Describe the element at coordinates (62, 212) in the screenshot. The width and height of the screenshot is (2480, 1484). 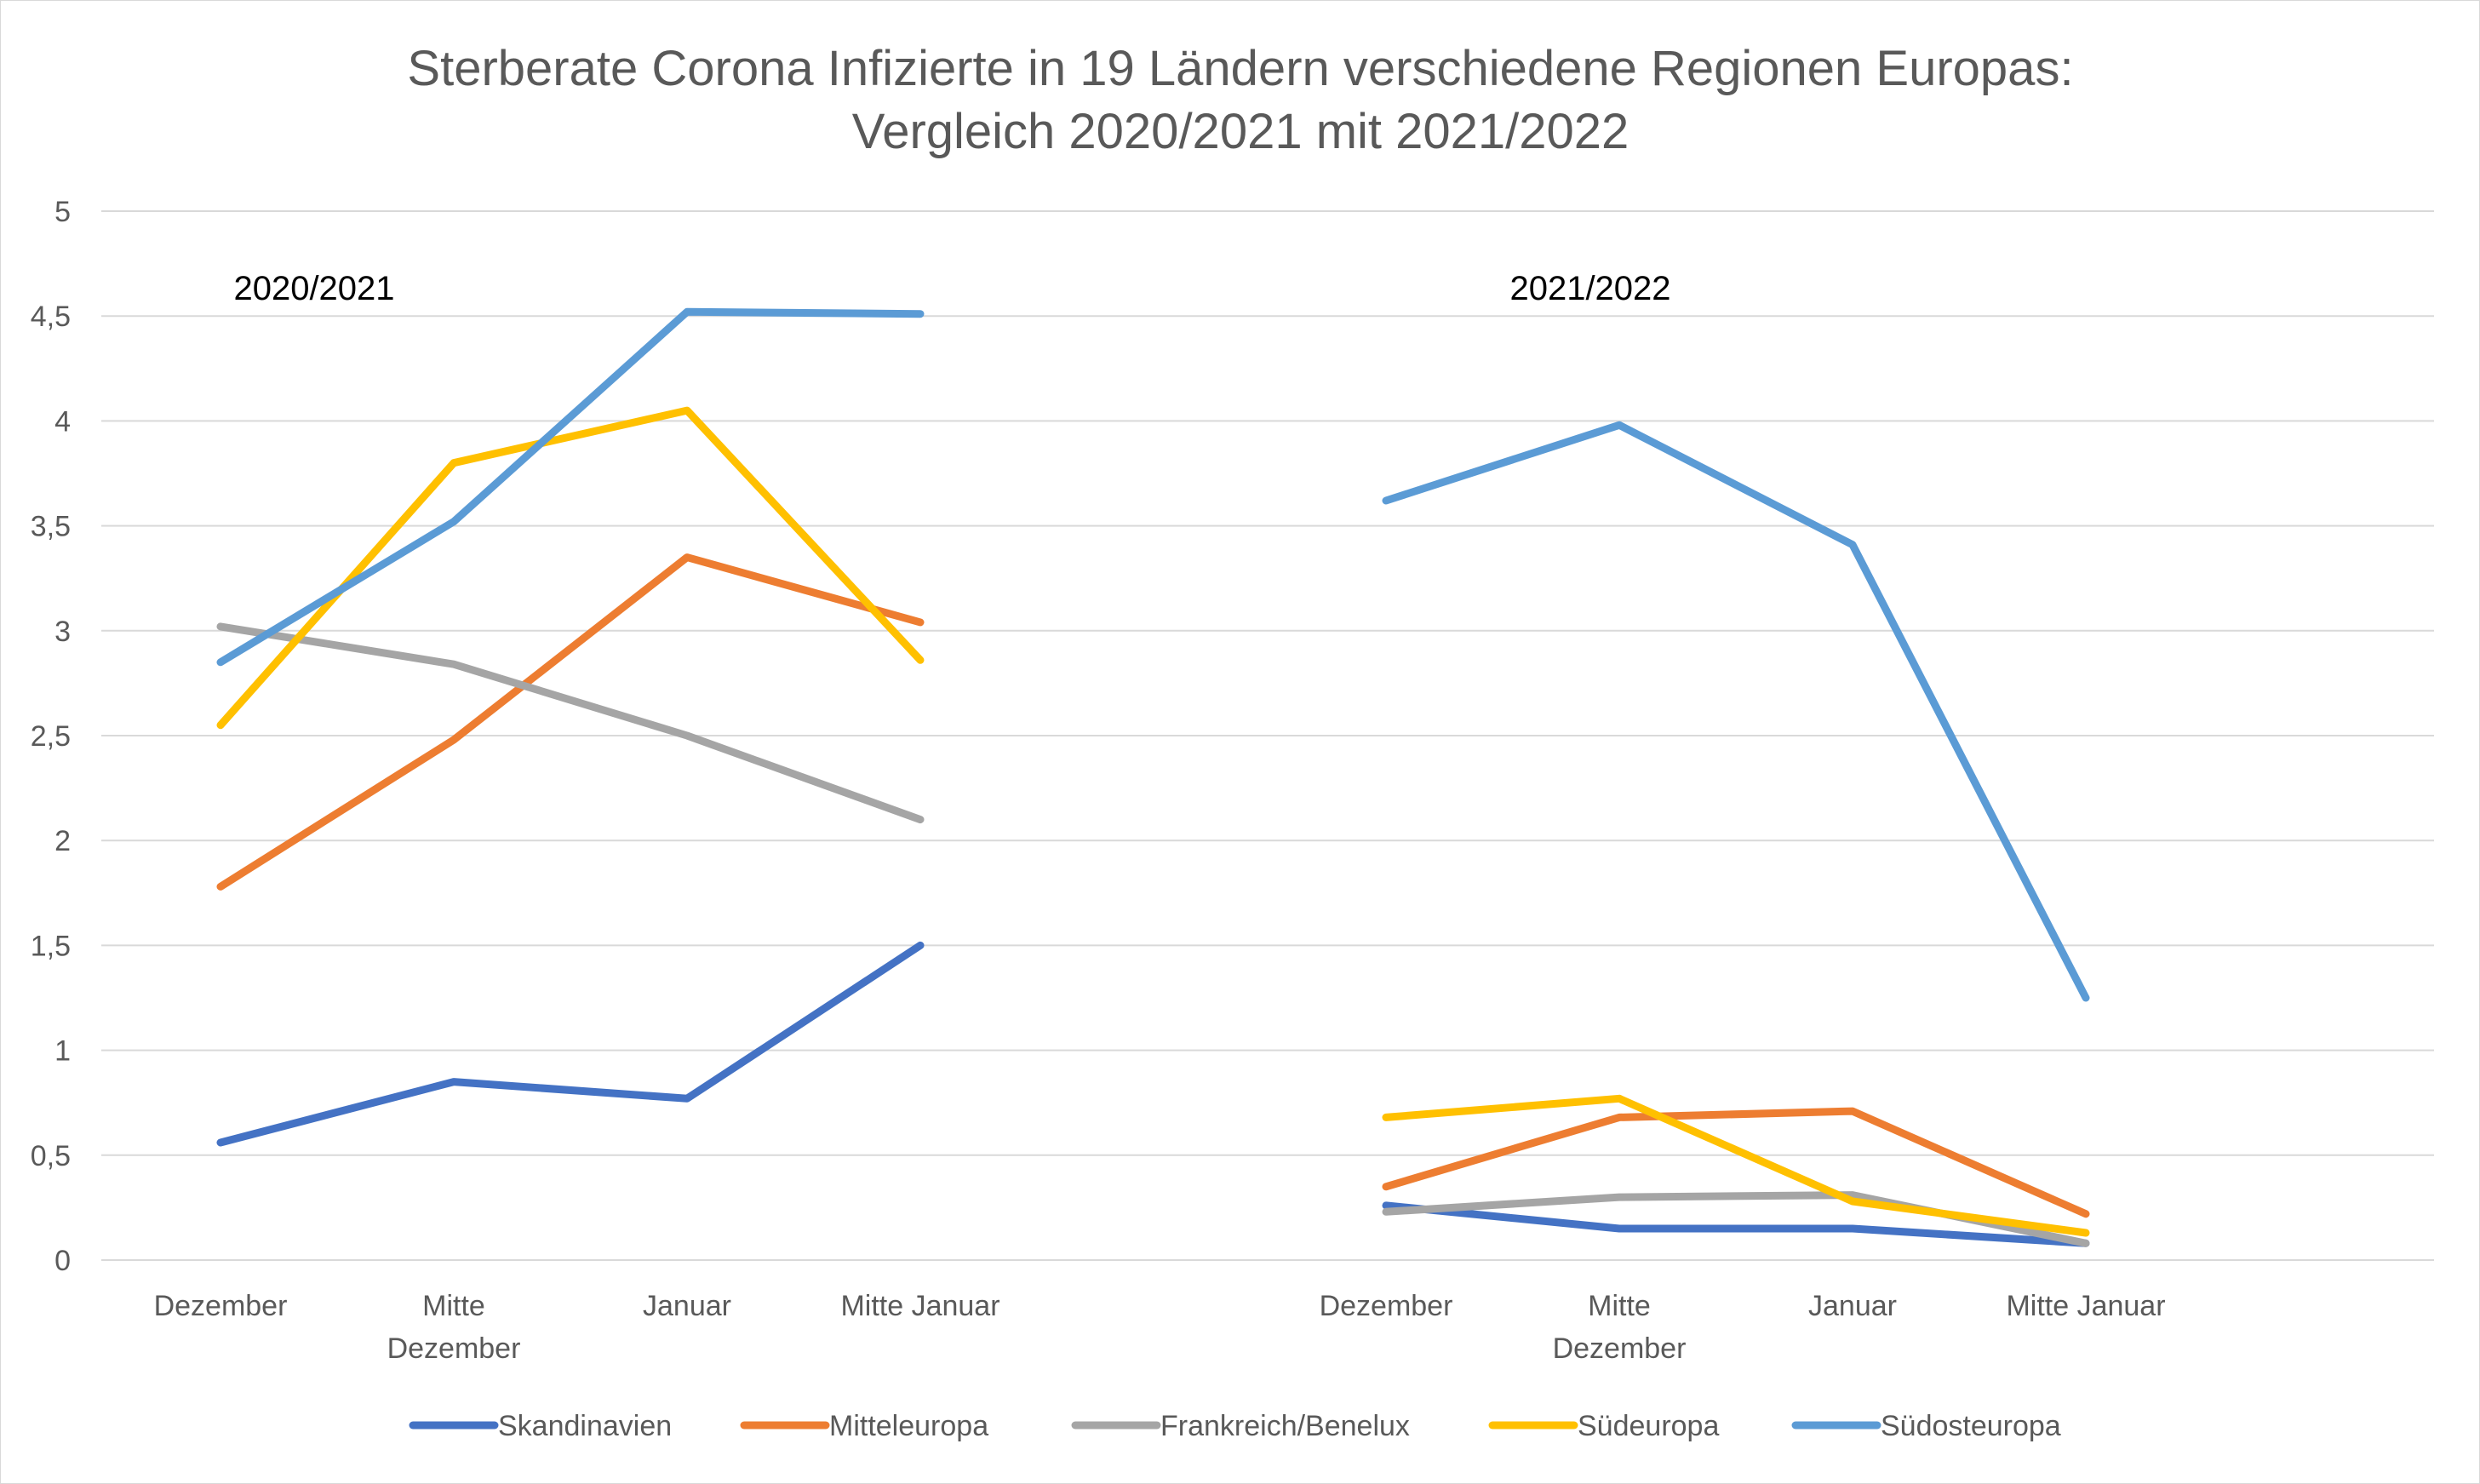
I see `y-tick-label: 5` at that location.